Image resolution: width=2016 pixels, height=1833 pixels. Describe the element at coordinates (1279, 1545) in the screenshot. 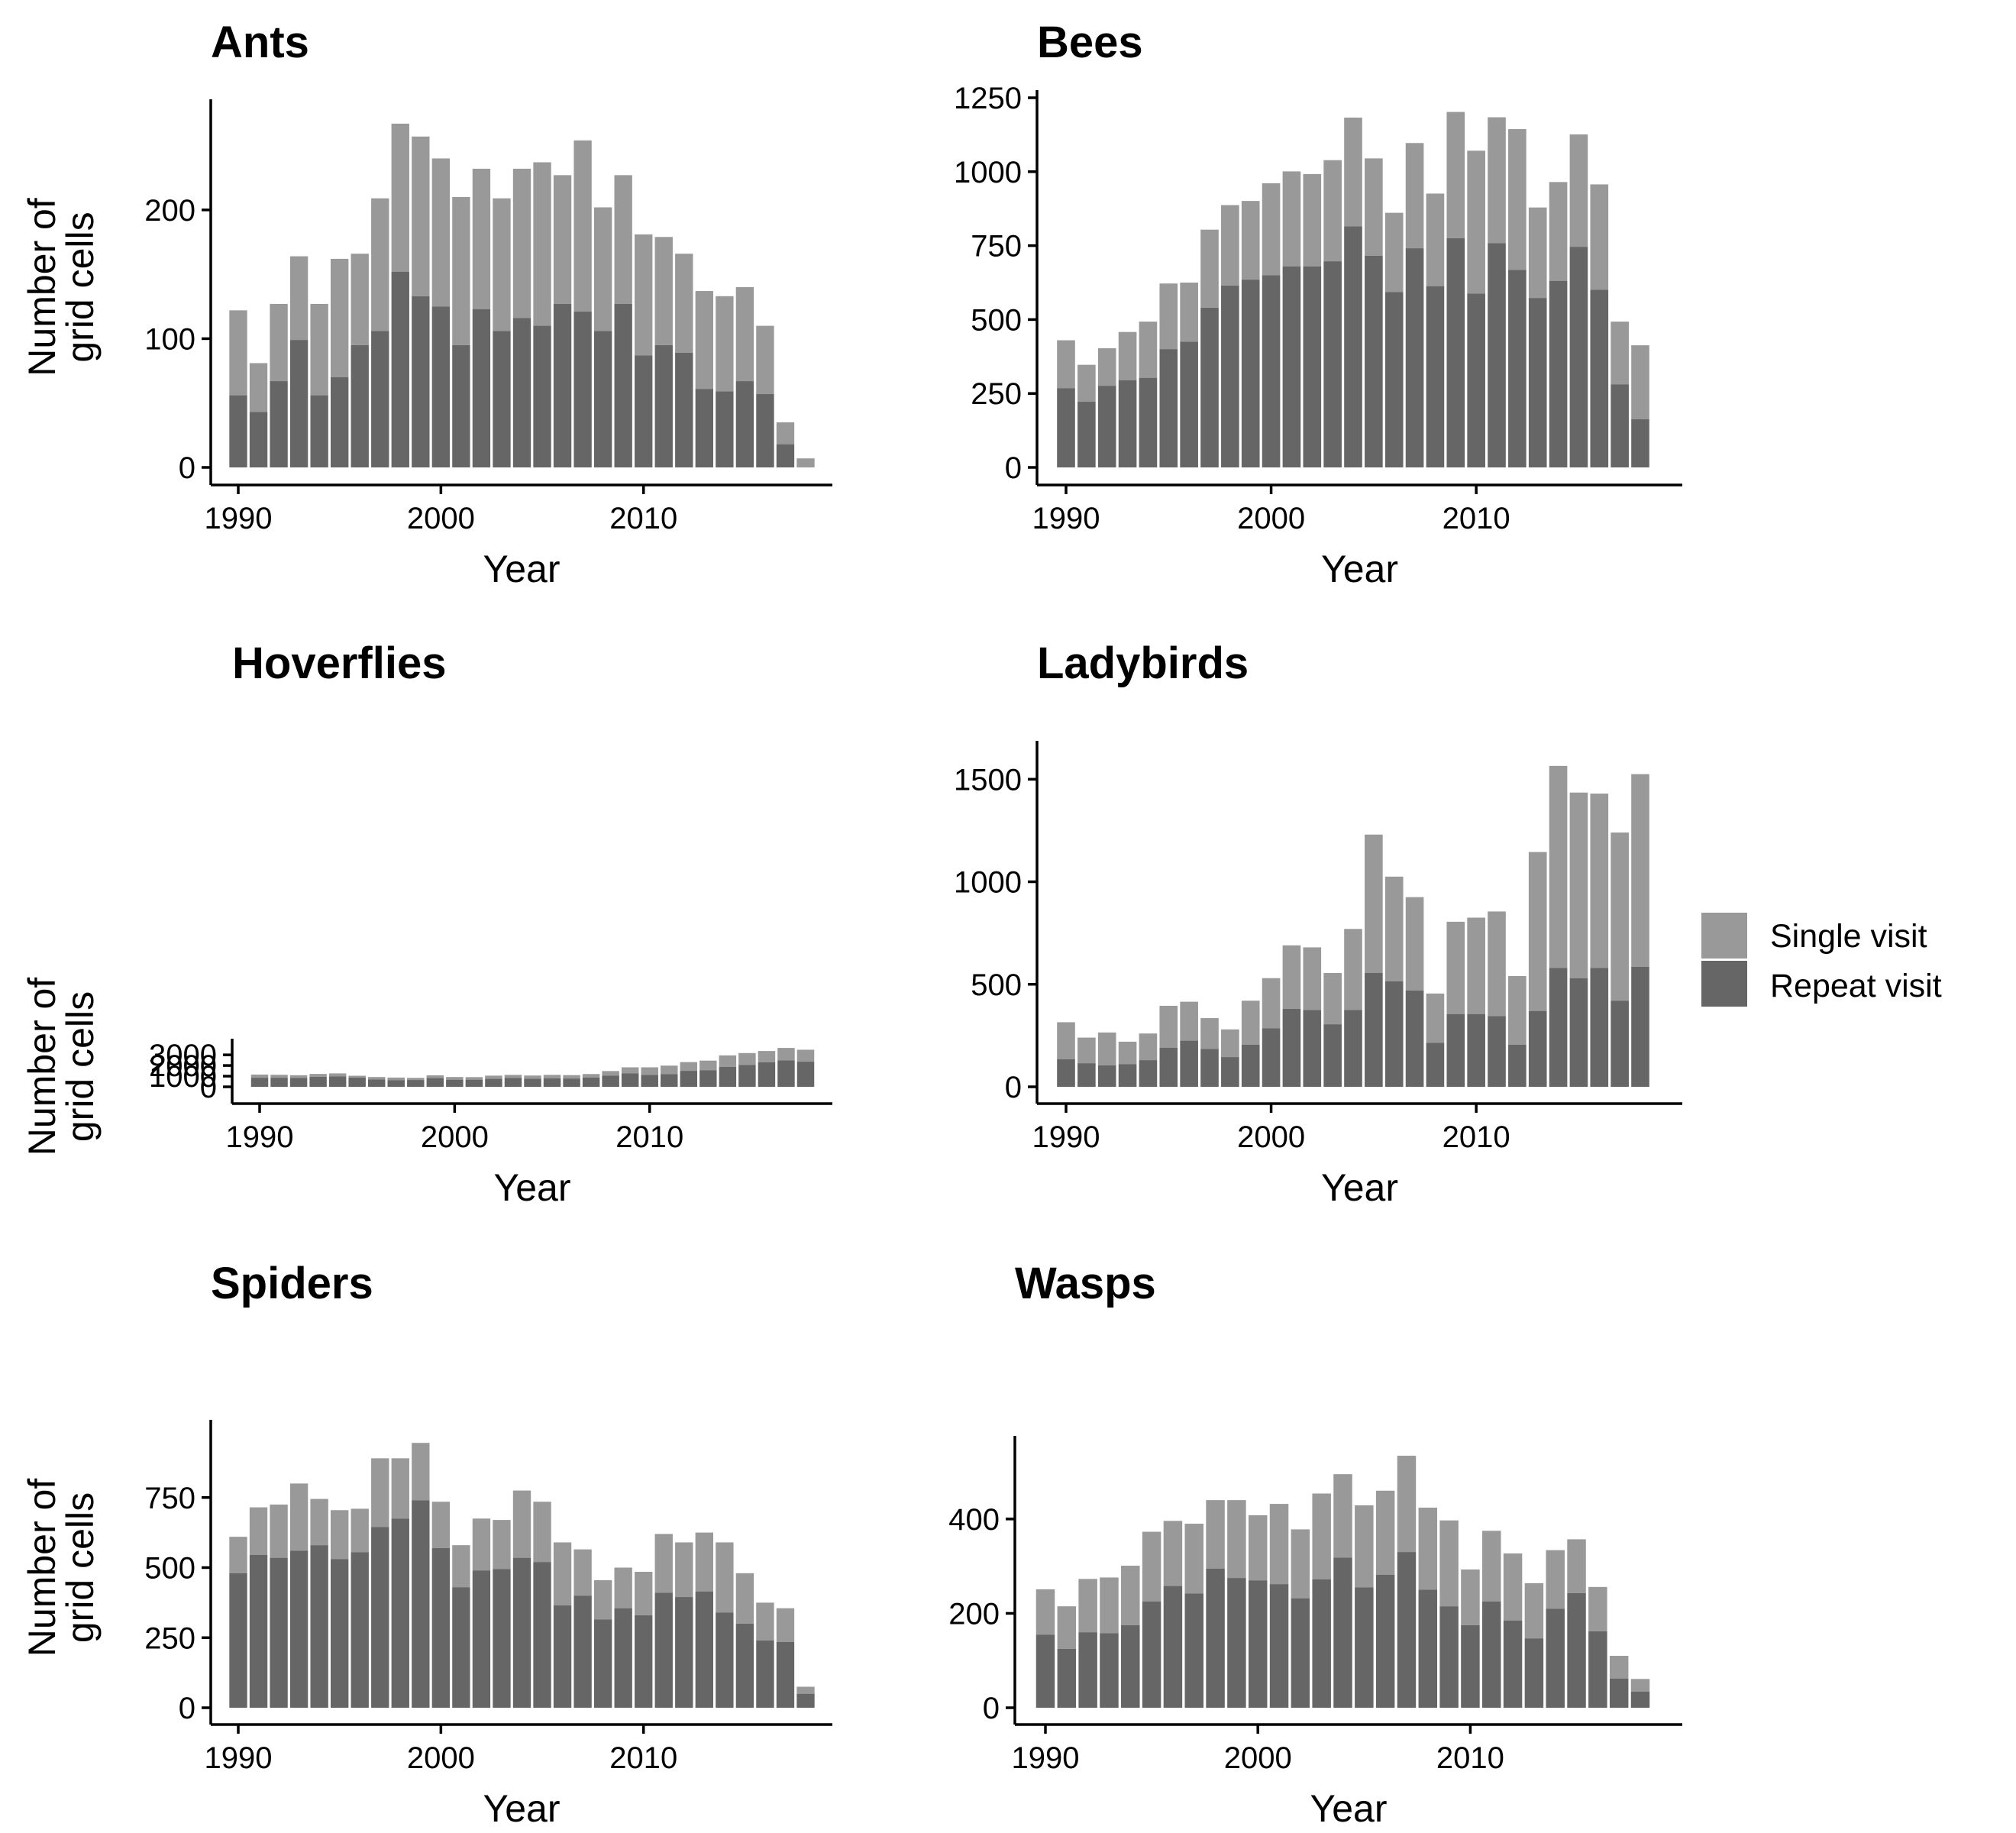

I see `bar-single-wasps-2001` at that location.